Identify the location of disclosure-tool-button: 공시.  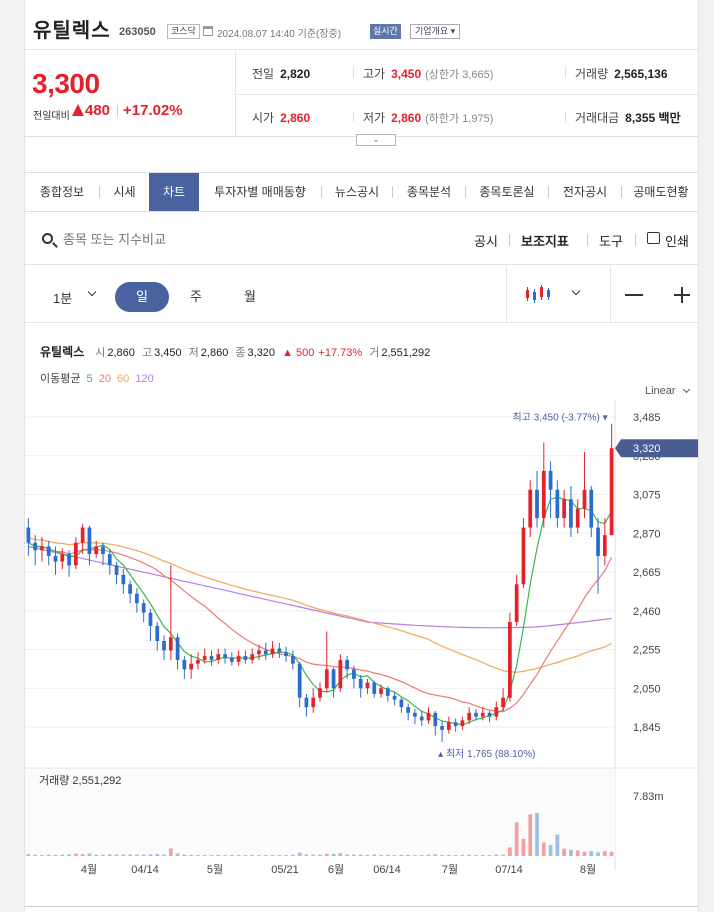
(486, 241).